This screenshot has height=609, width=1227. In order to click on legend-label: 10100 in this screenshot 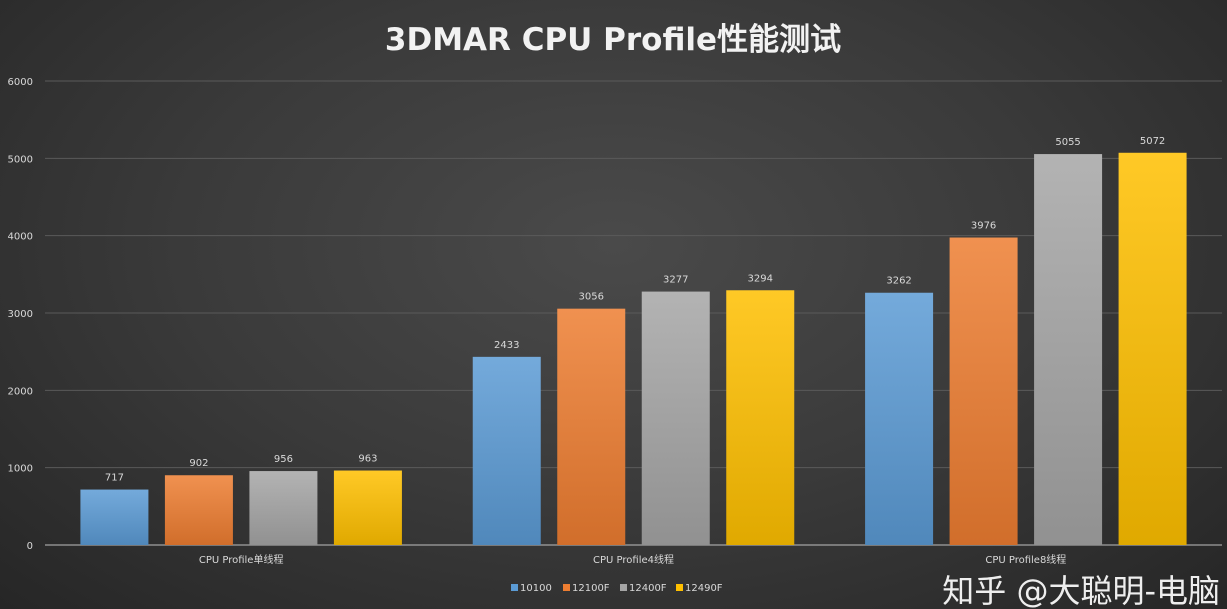, I will do `click(536, 588)`.